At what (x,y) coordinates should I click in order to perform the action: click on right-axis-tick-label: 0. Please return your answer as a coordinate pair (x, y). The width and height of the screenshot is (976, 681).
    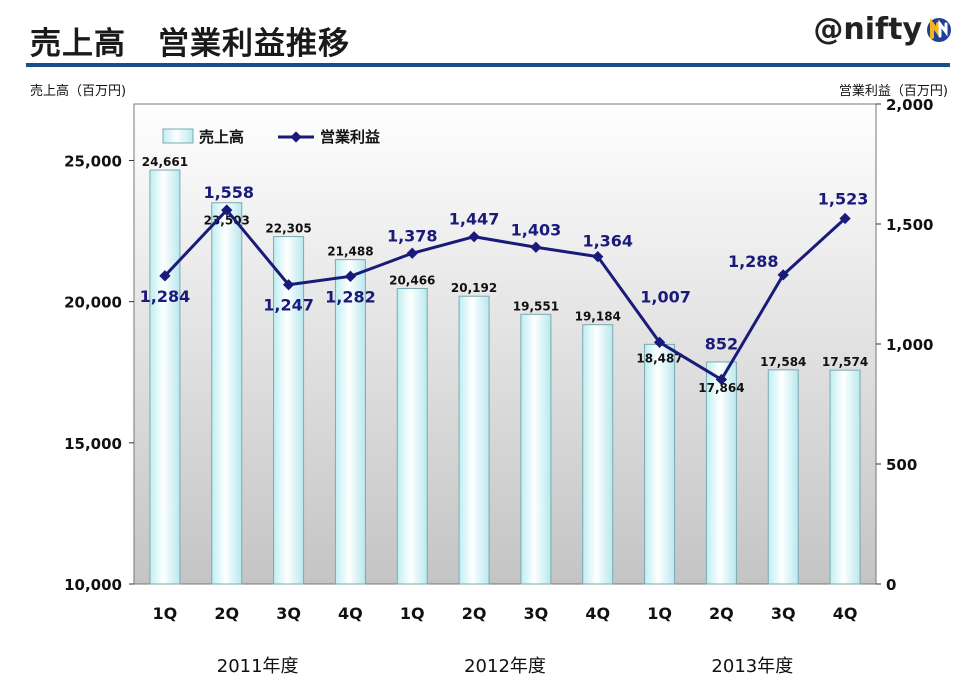
    Looking at the image, I should click on (891, 585).